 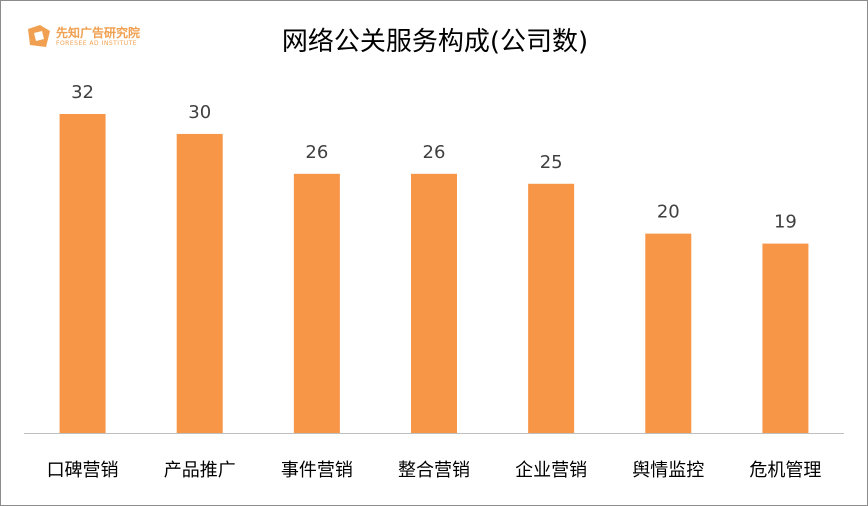 I want to click on brand-logo-tagline: FORESEE AD INSTITUTE, so click(x=97, y=43).